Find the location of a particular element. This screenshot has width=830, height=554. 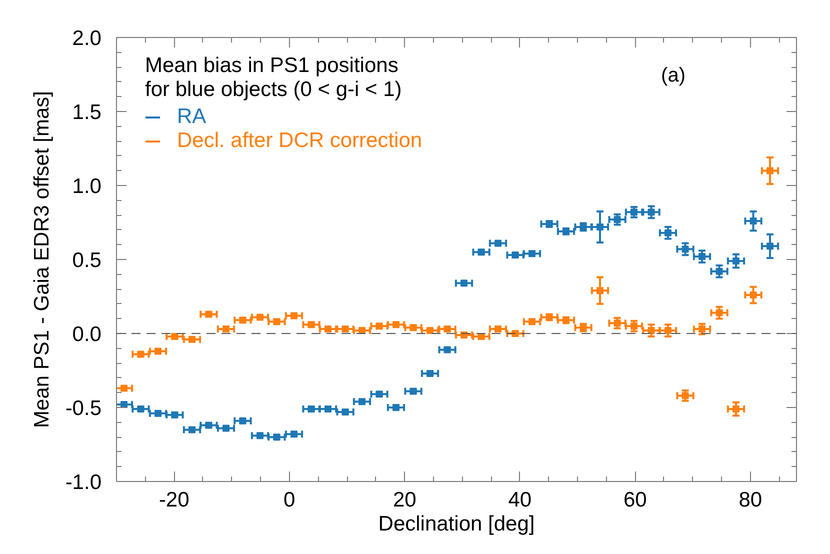

x-tick-label: 40 is located at coordinates (520, 500).